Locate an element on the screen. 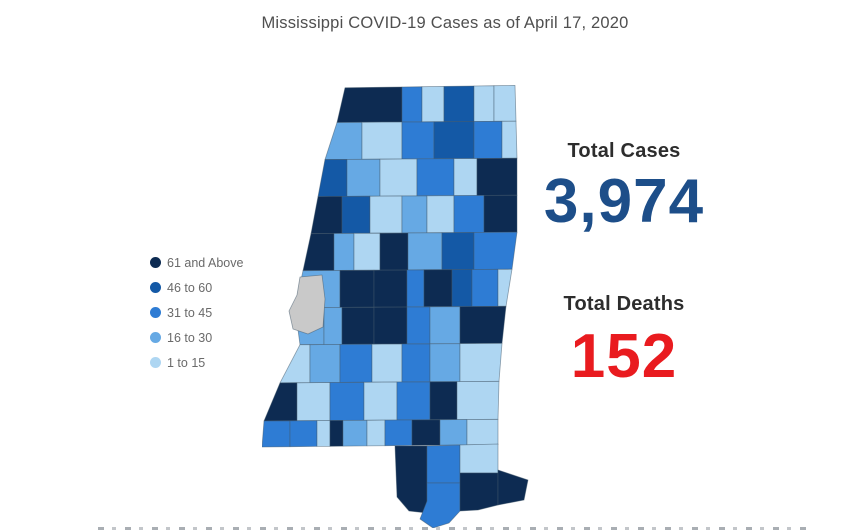 This screenshot has height=531, width=850. total-deaths-label: Total Deaths is located at coordinates (624, 304).